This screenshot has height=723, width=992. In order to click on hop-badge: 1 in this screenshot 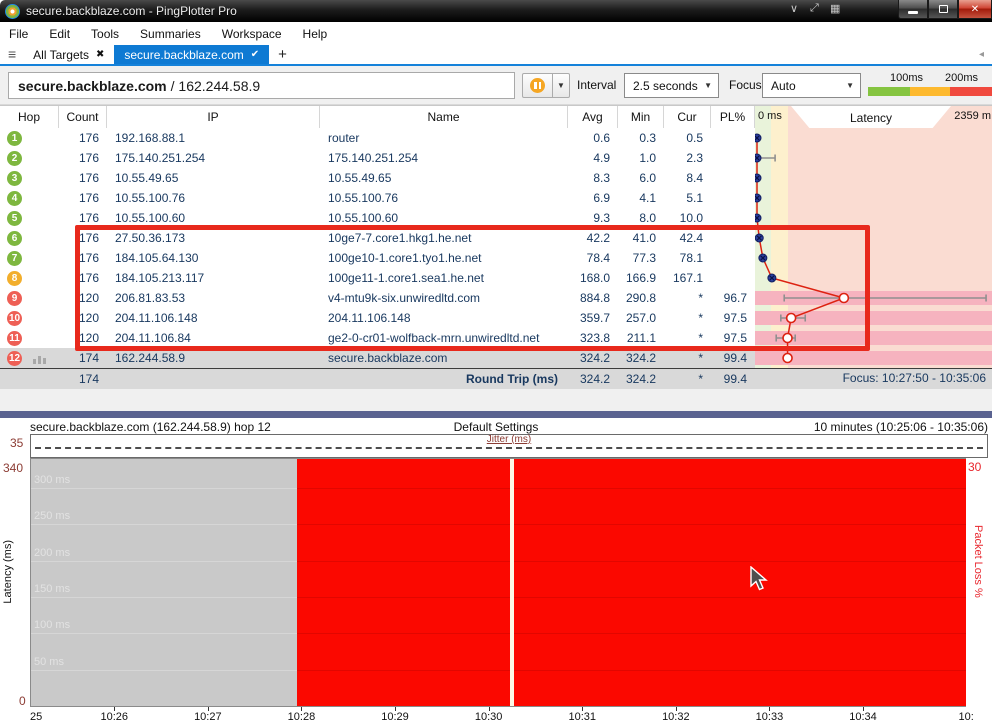, I will do `click(14, 138)`.